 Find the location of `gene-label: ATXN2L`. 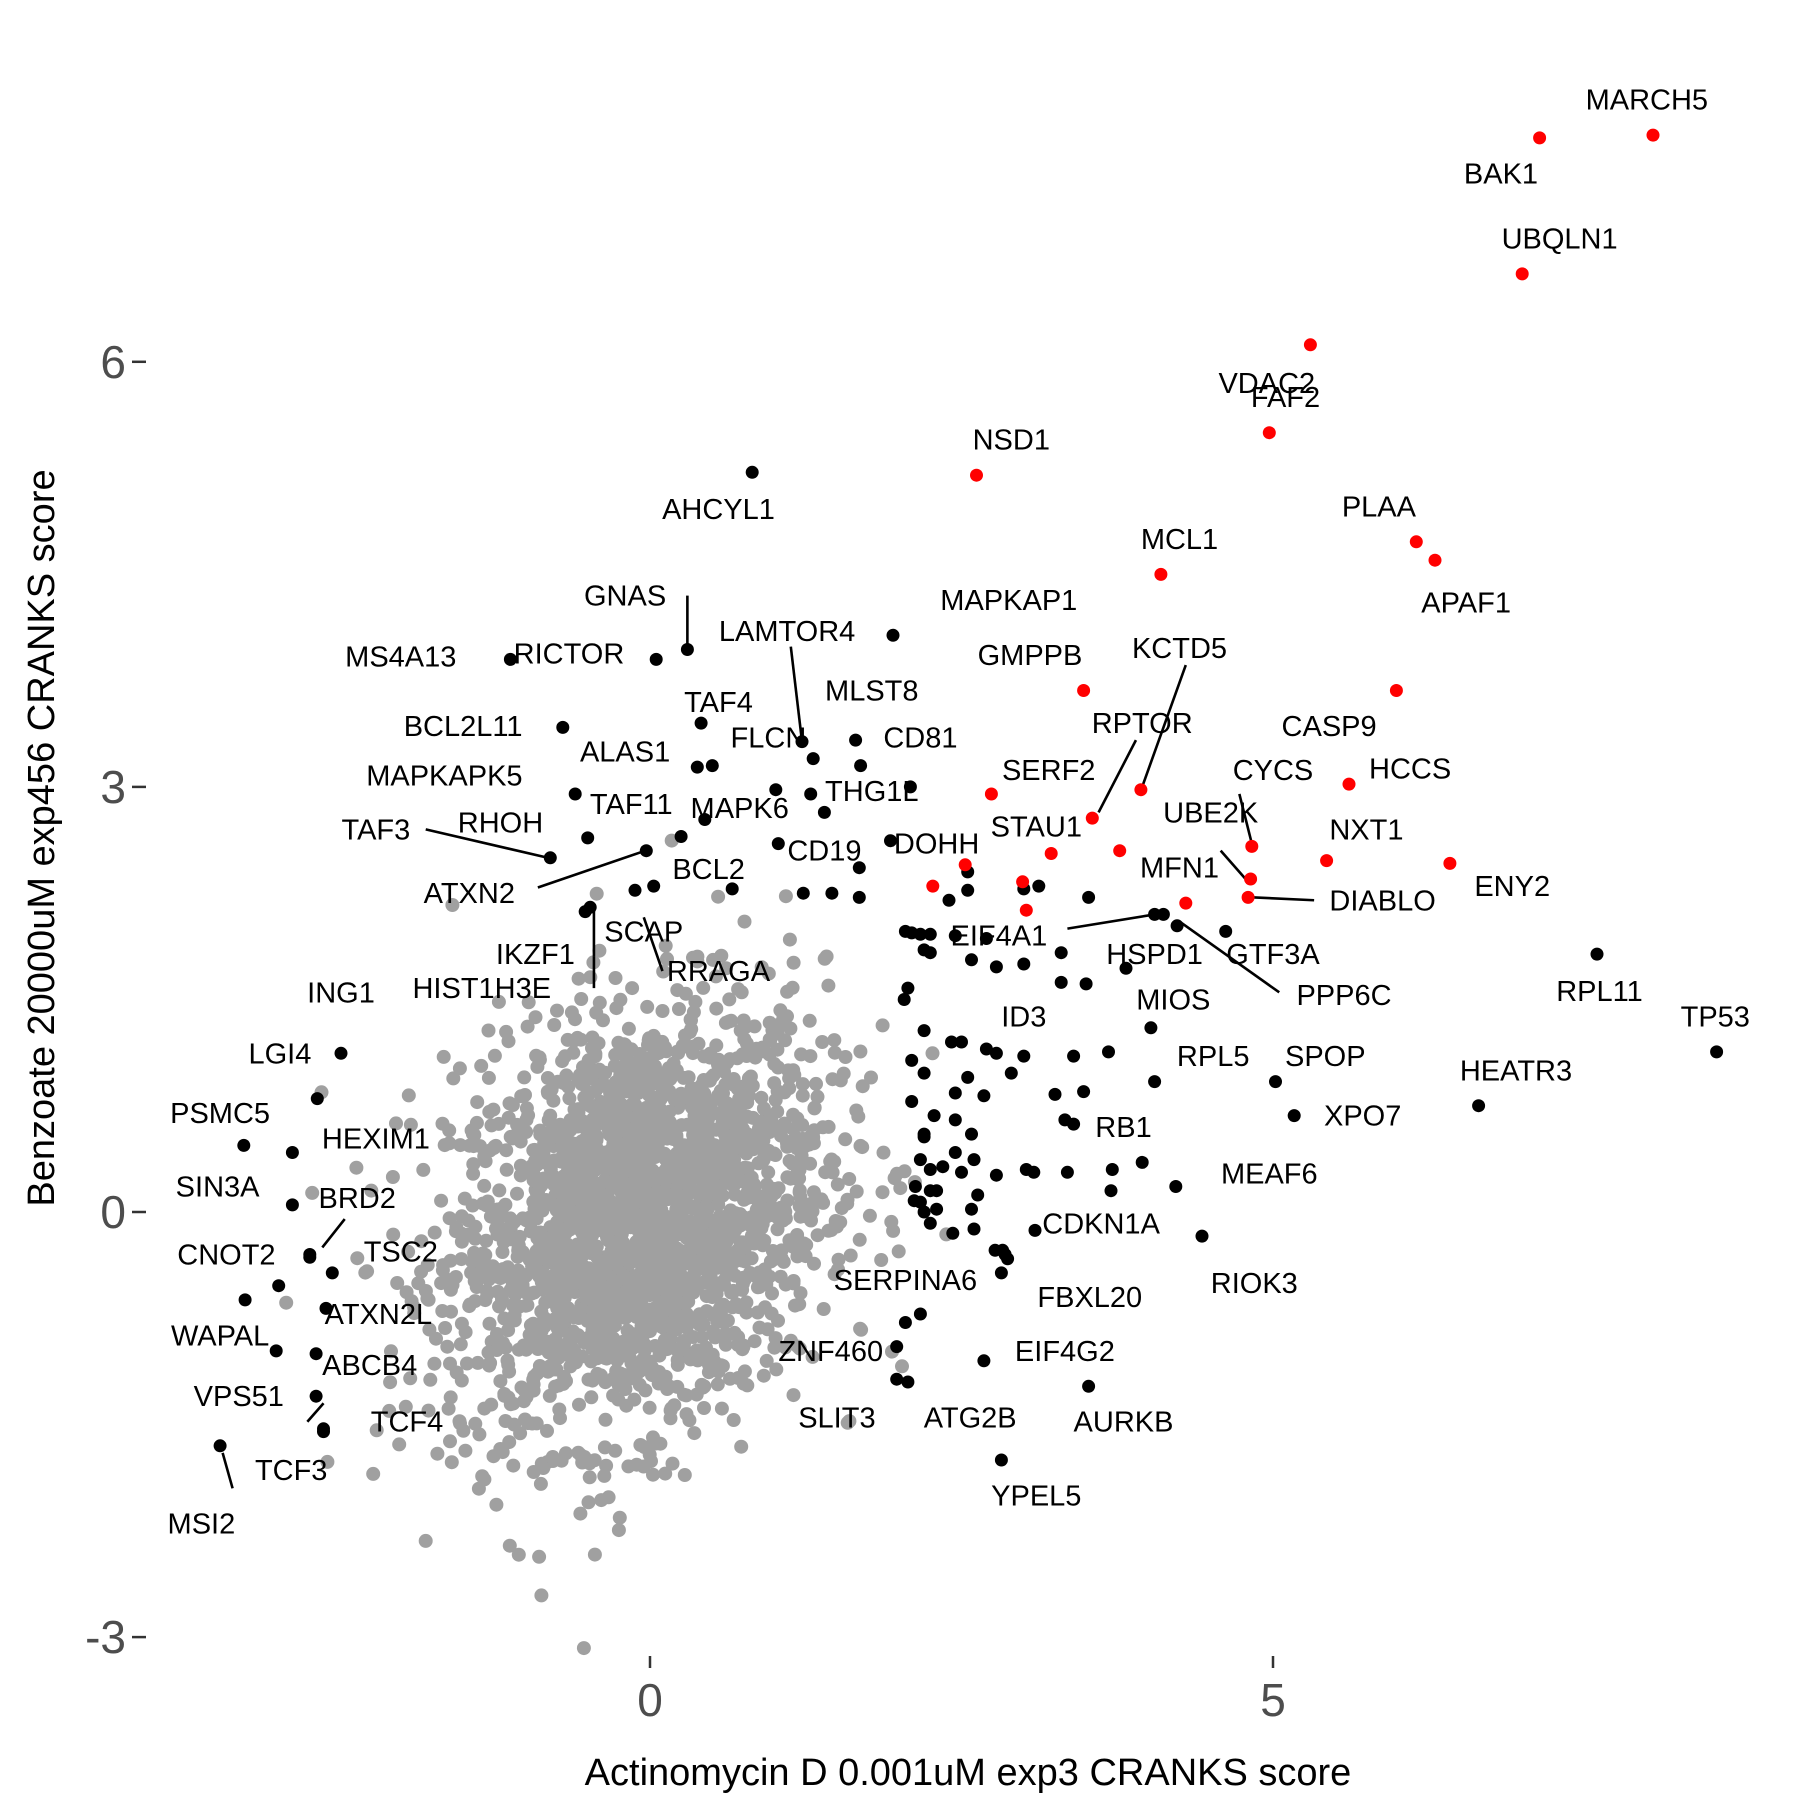

gene-label: ATXN2L is located at coordinates (378, 1315).